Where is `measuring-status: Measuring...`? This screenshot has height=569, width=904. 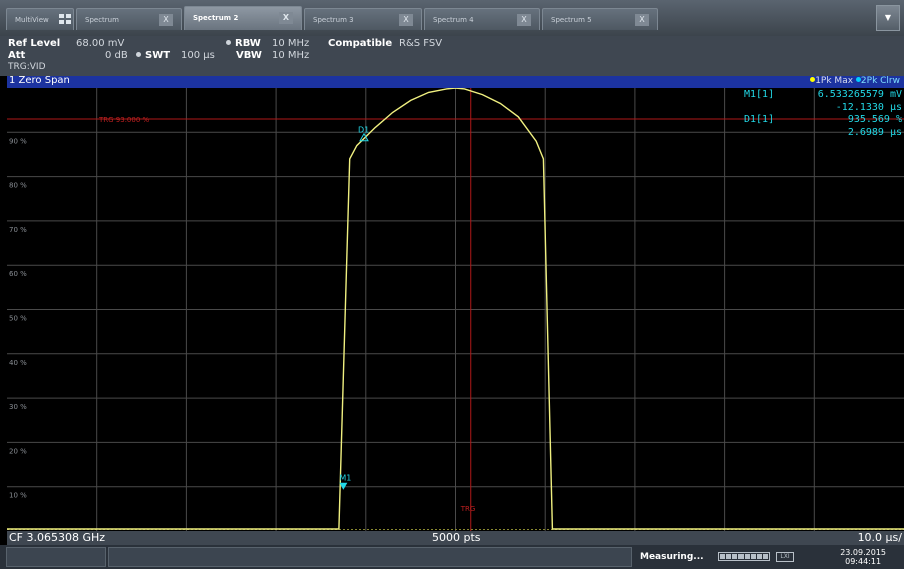
measuring-status: Measuring... is located at coordinates (672, 557).